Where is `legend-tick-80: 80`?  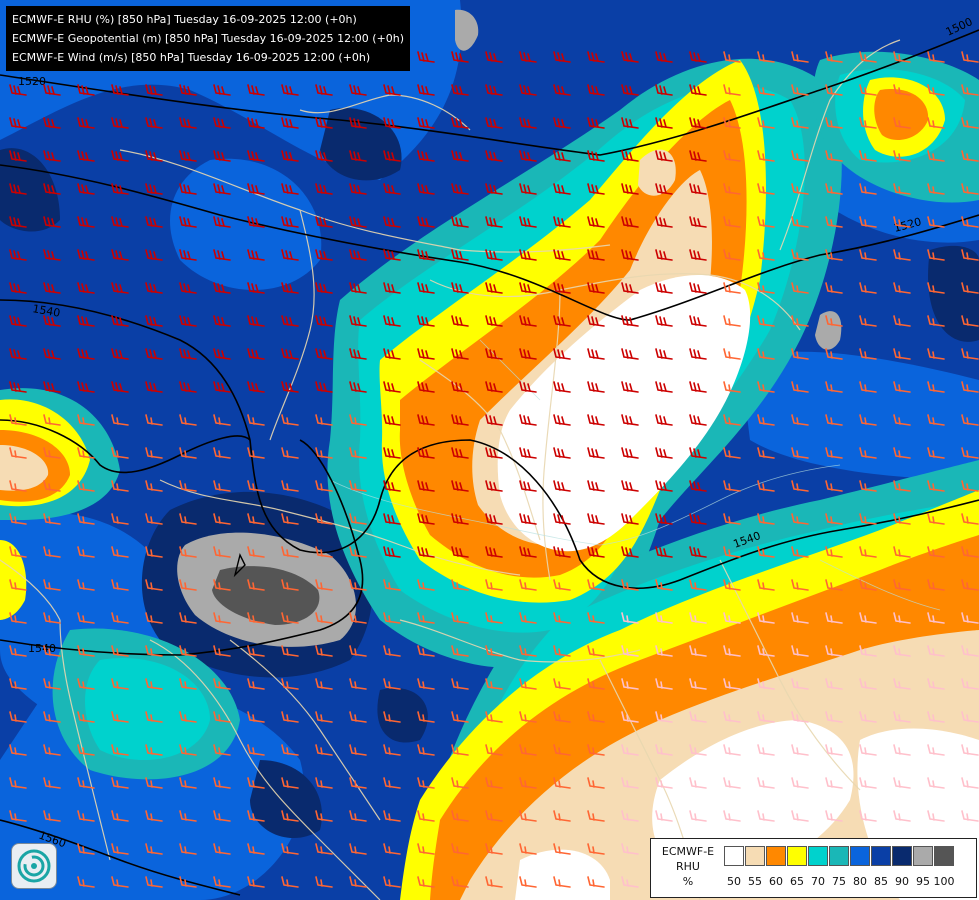 legend-tick-80: 80 is located at coordinates (860, 881).